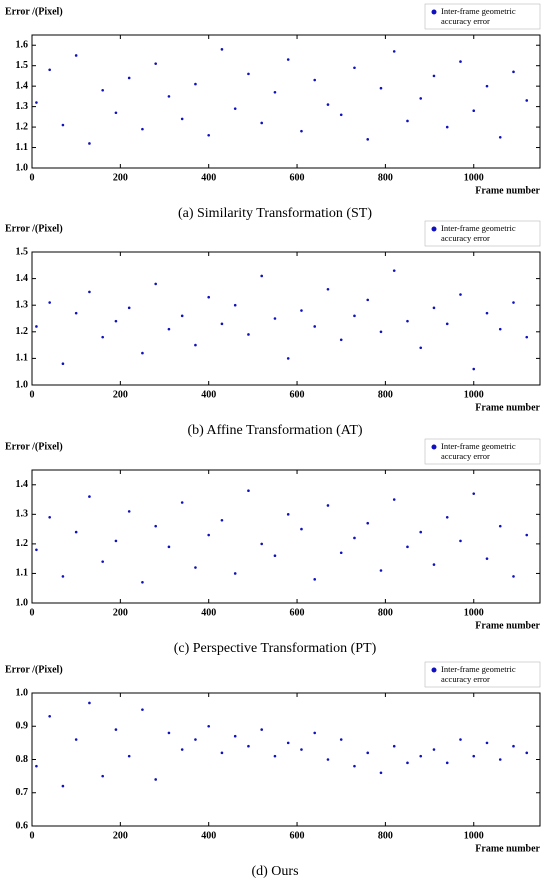 Image resolution: width=550 pixels, height=887 pixels. Describe the element at coordinates (286, 536) in the screenshot. I see `plot-frame` at that location.